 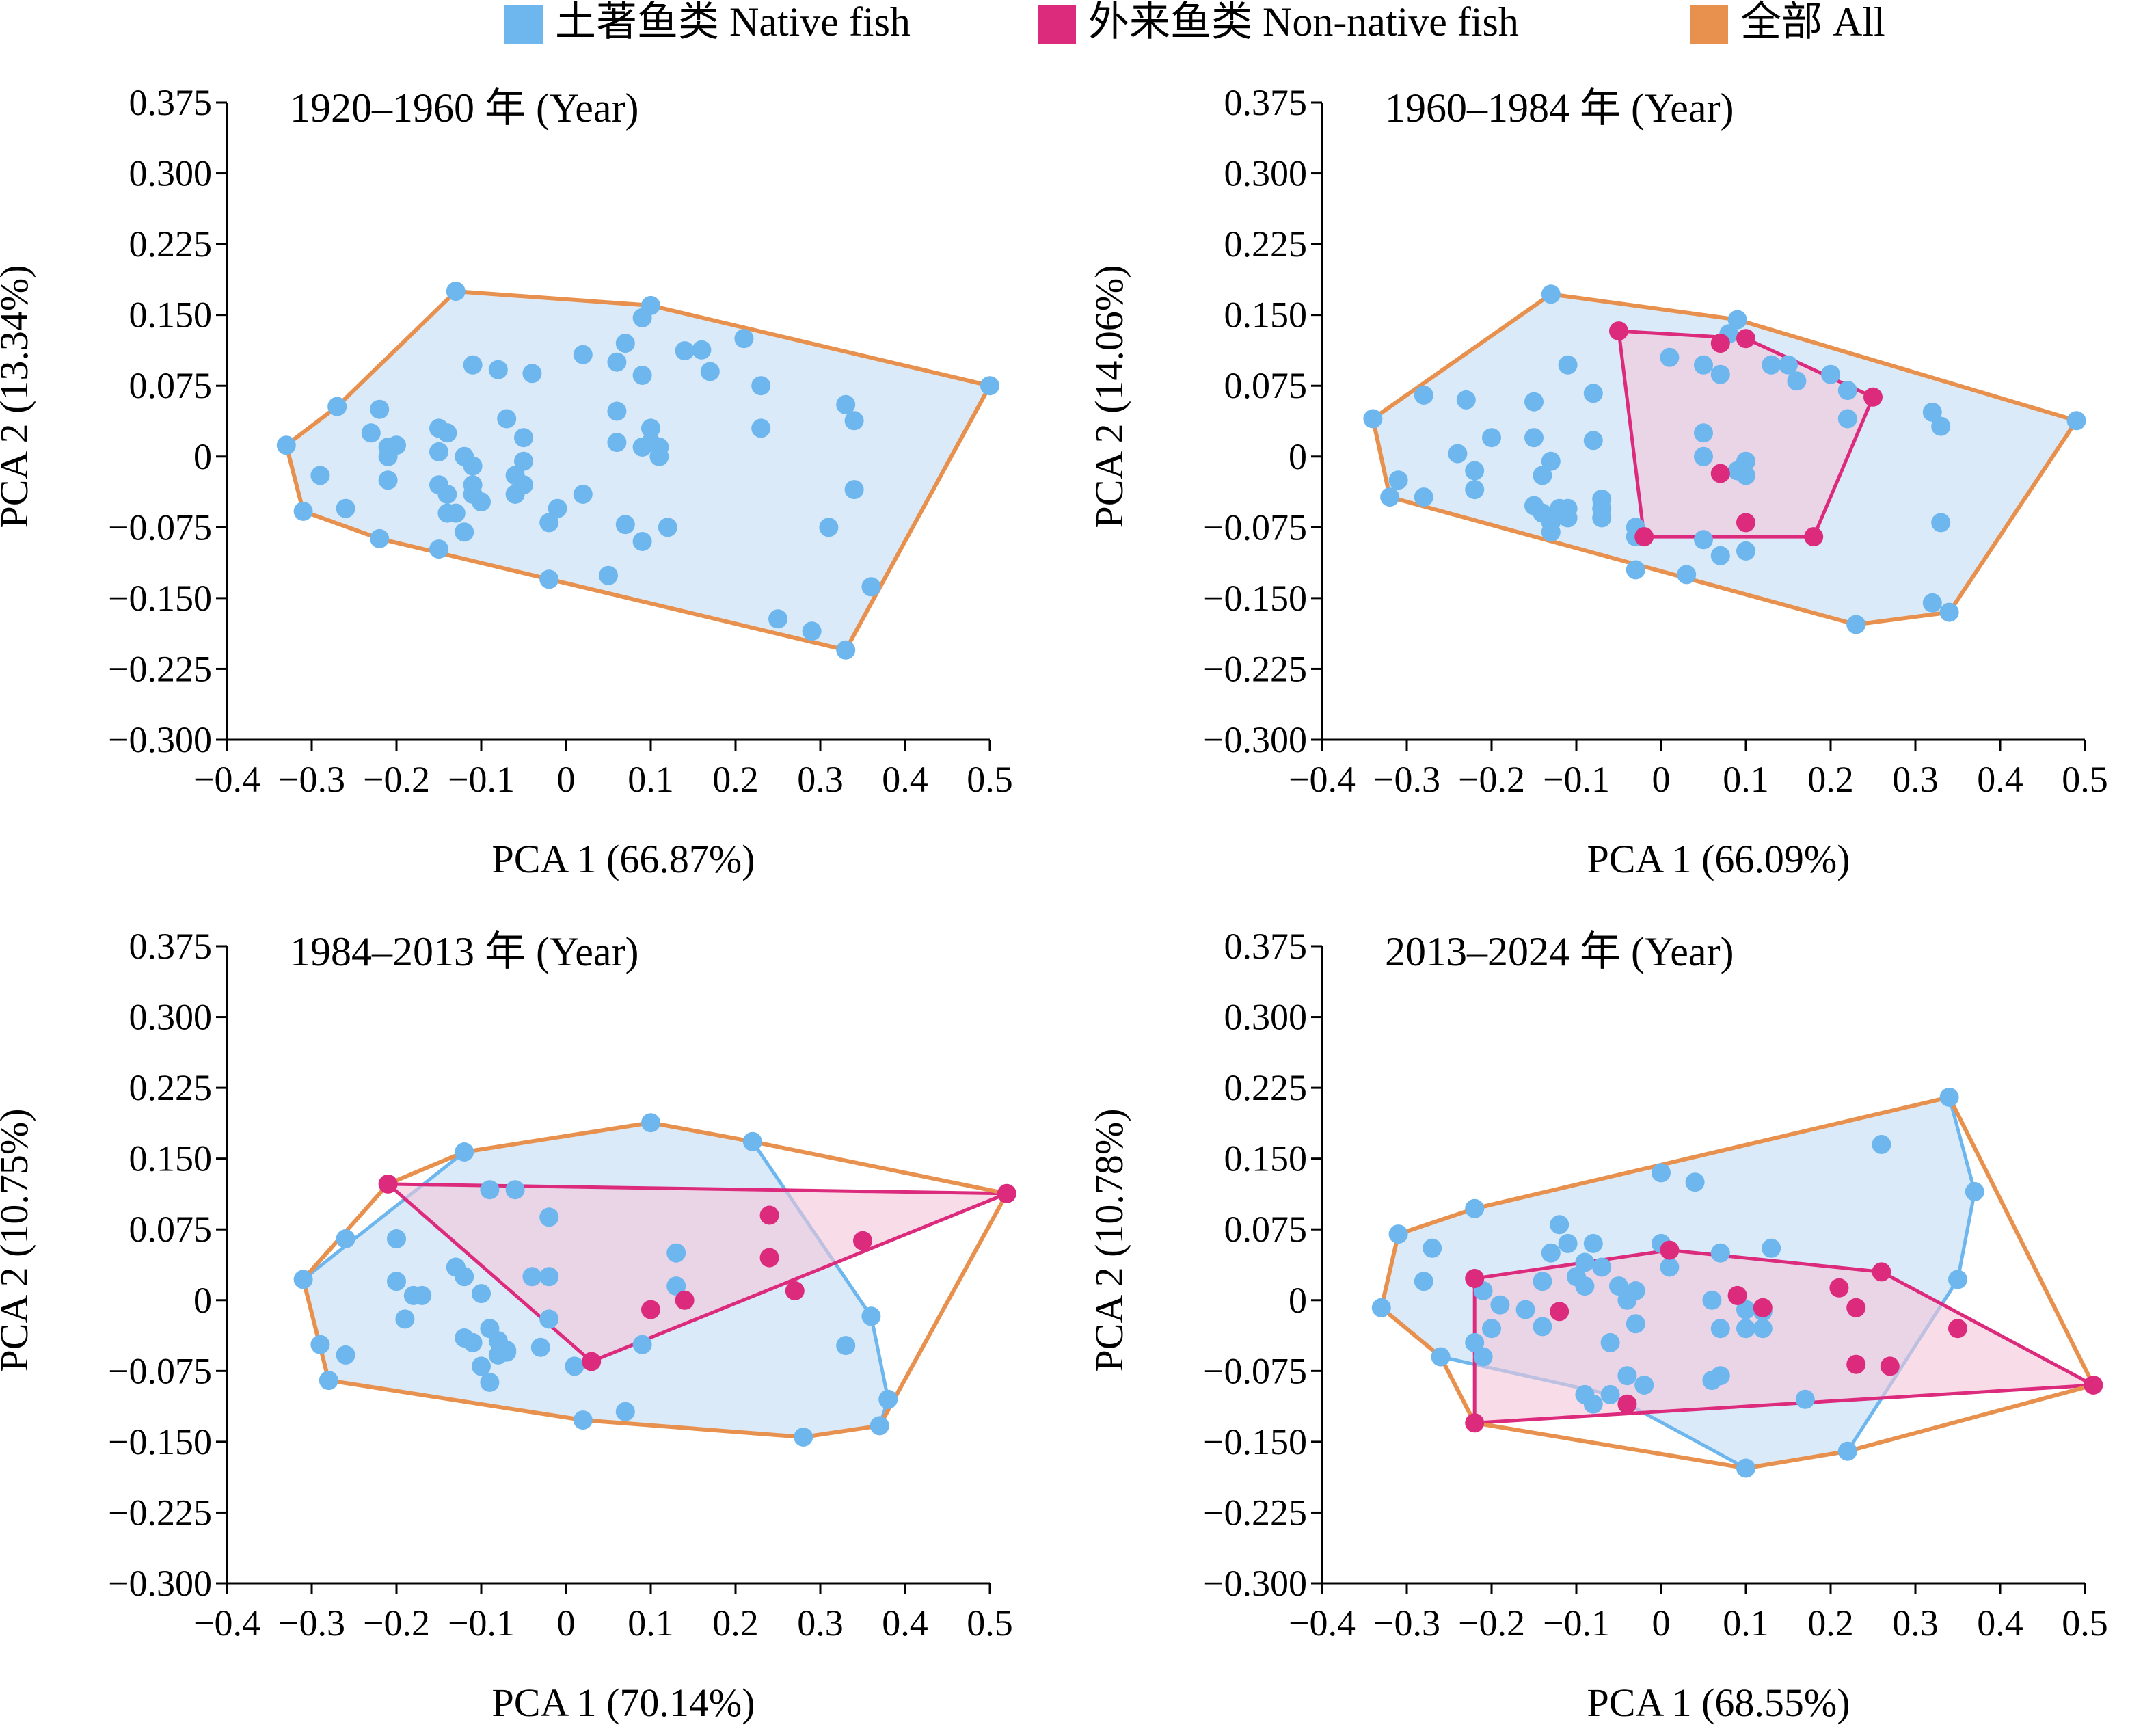 I want to click on y-tick-label: −0.300, so click(x=160, y=739).